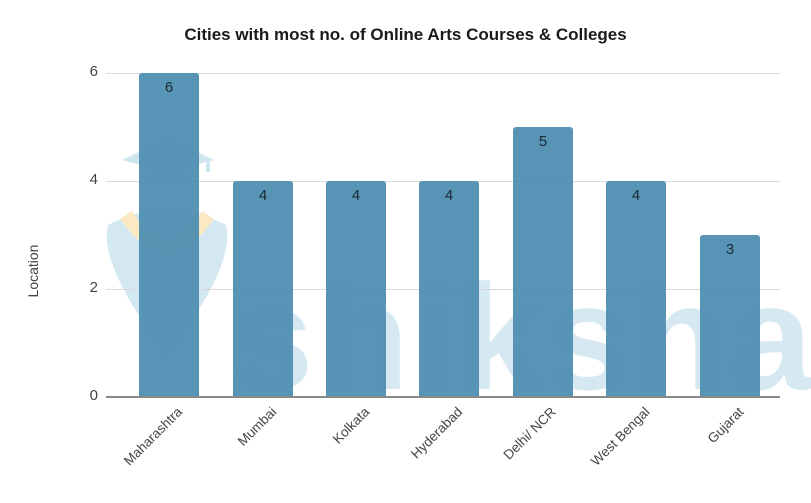 Image resolution: width=811 pixels, height=503 pixels. I want to click on bar-value-label: 5, so click(543, 141).